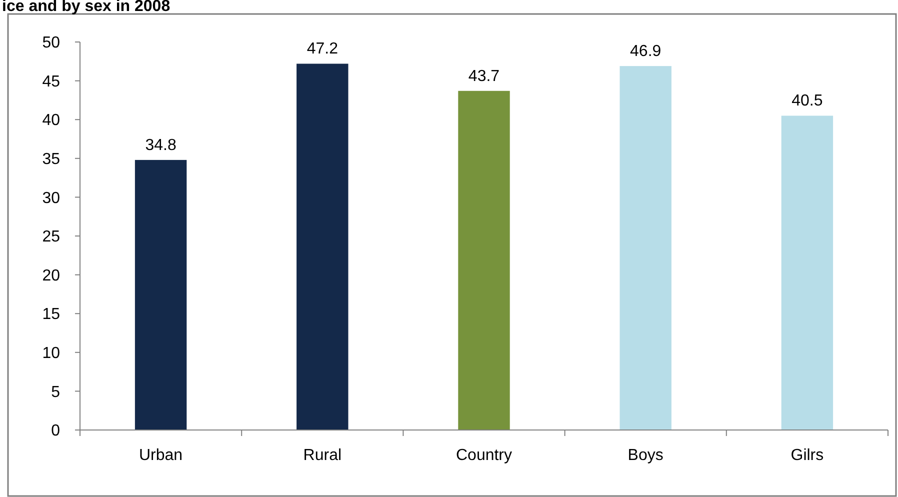 This screenshot has width=898, height=497. Describe the element at coordinates (161, 455) in the screenshot. I see `x-tick-label: Urban` at that location.